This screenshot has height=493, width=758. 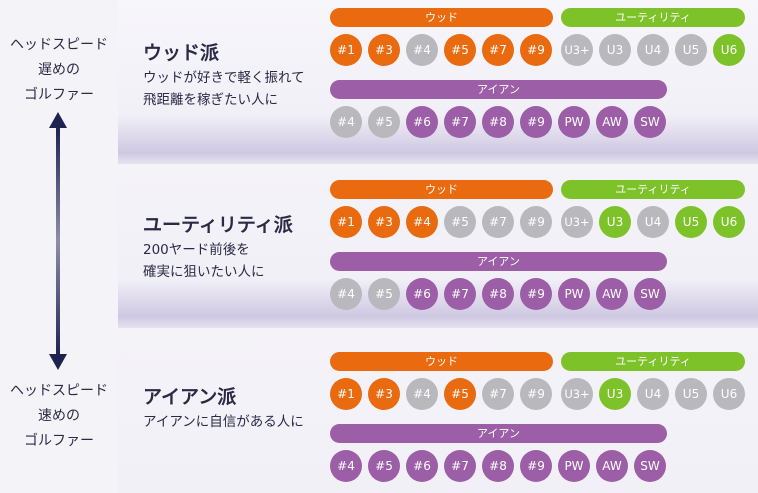 I want to click on double-arrow-icon, so click(x=58, y=241).